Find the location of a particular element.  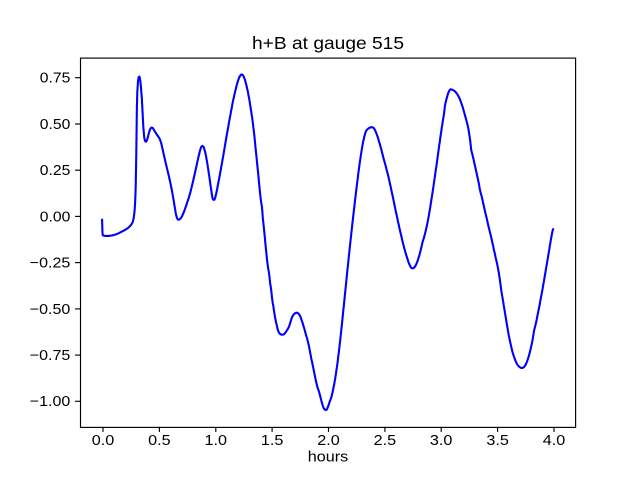

svg-text: 3.5 is located at coordinates (497, 441).